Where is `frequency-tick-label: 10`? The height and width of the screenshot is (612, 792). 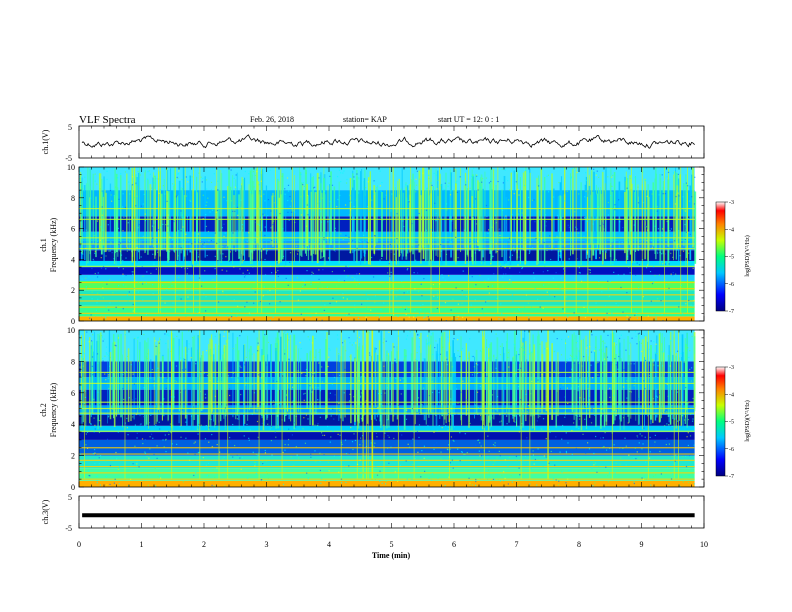
frequency-tick-label: 10 is located at coordinates (71, 330).